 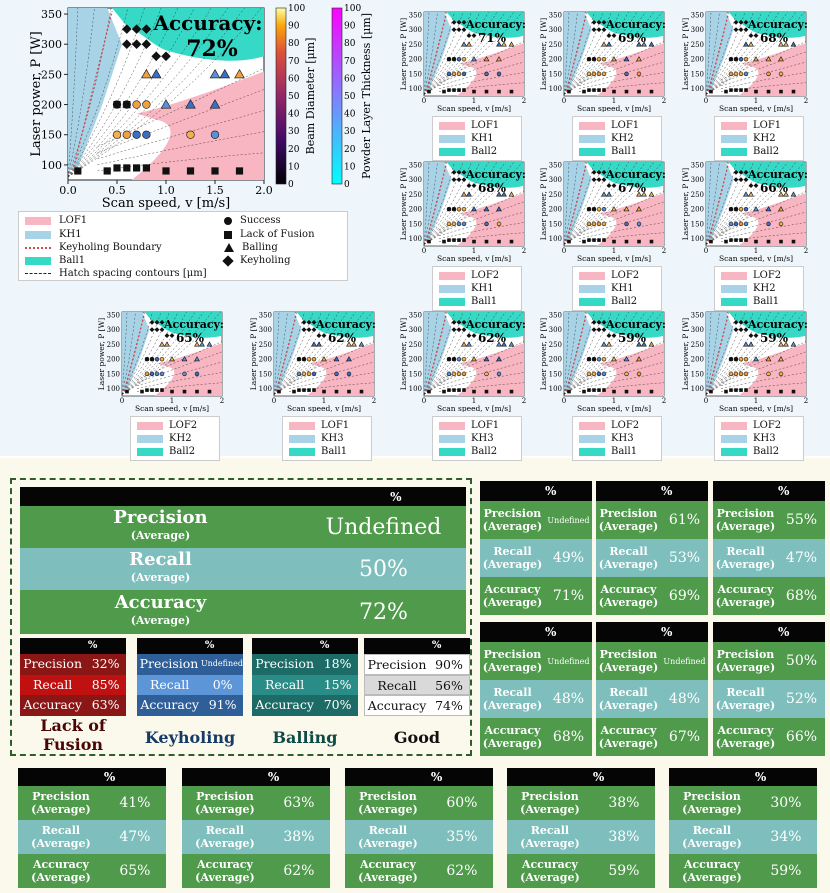 I want to click on config-accuracy-row: Accuracy (Average) 67%, so click(x=652, y=737).